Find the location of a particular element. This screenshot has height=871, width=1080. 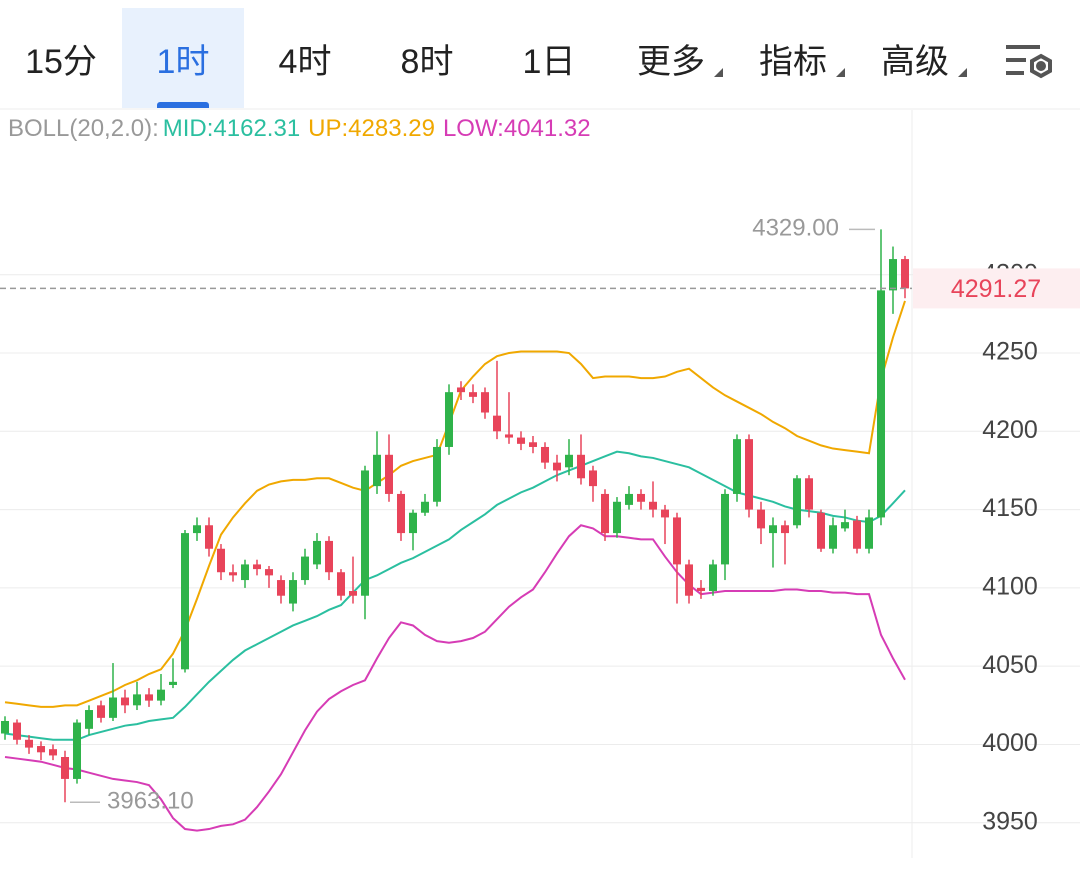

tab: 15分 is located at coordinates (61, 62).